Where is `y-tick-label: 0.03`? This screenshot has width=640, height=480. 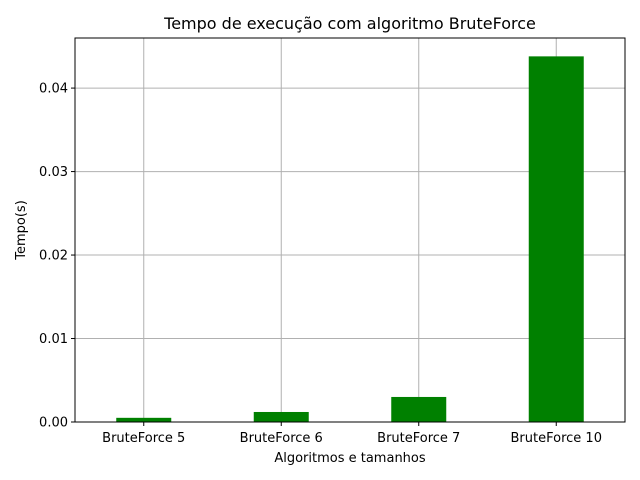
y-tick-label: 0.03 is located at coordinates (53, 172).